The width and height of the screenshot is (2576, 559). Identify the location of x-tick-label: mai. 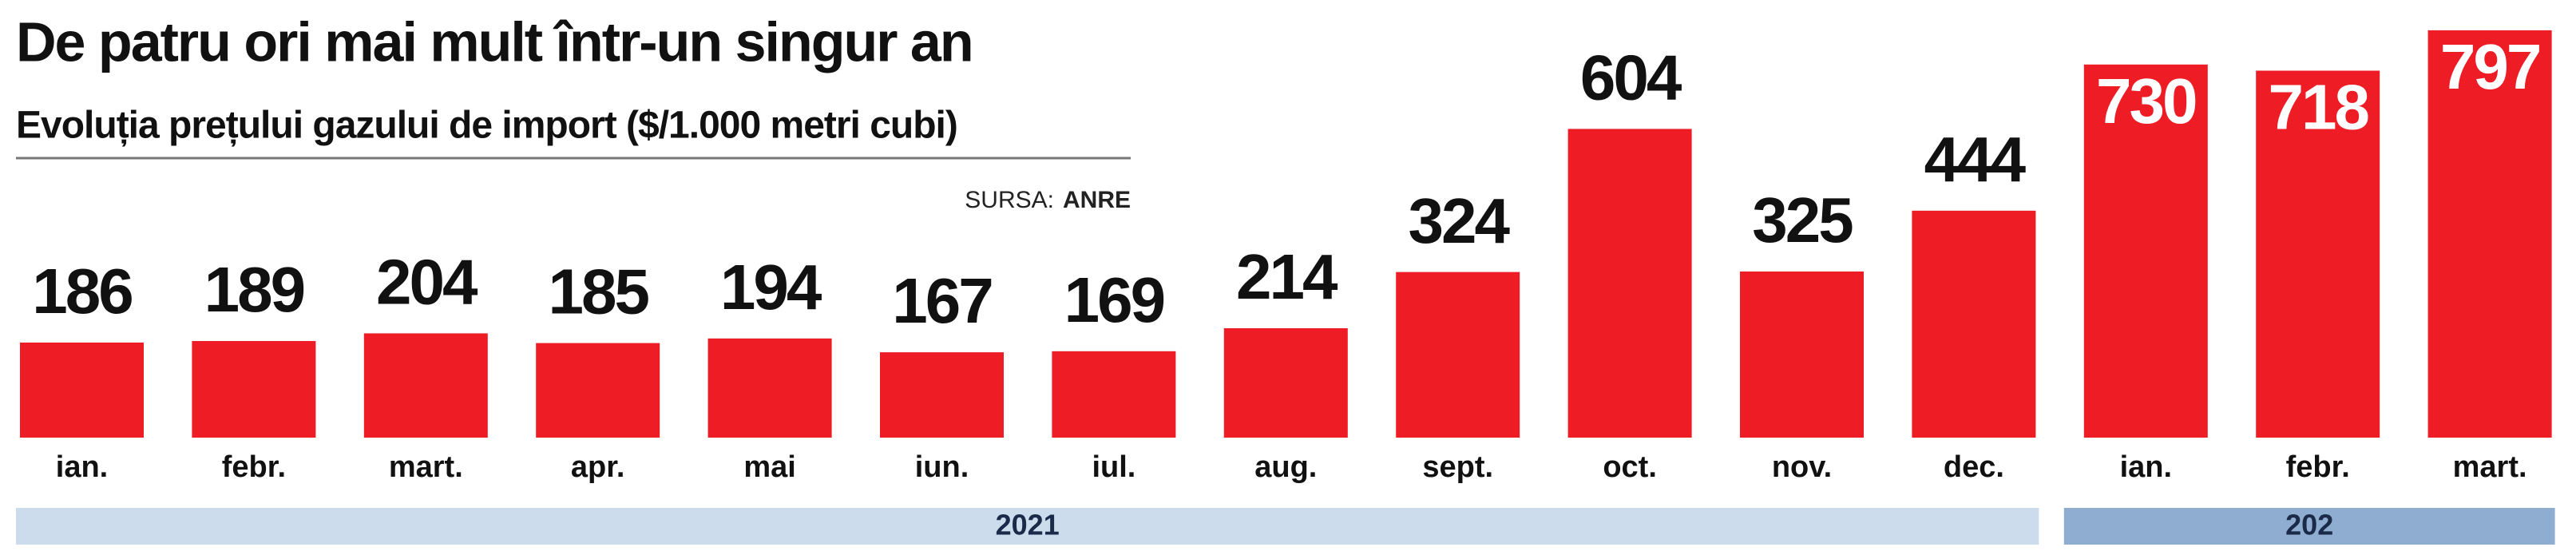
(769, 467).